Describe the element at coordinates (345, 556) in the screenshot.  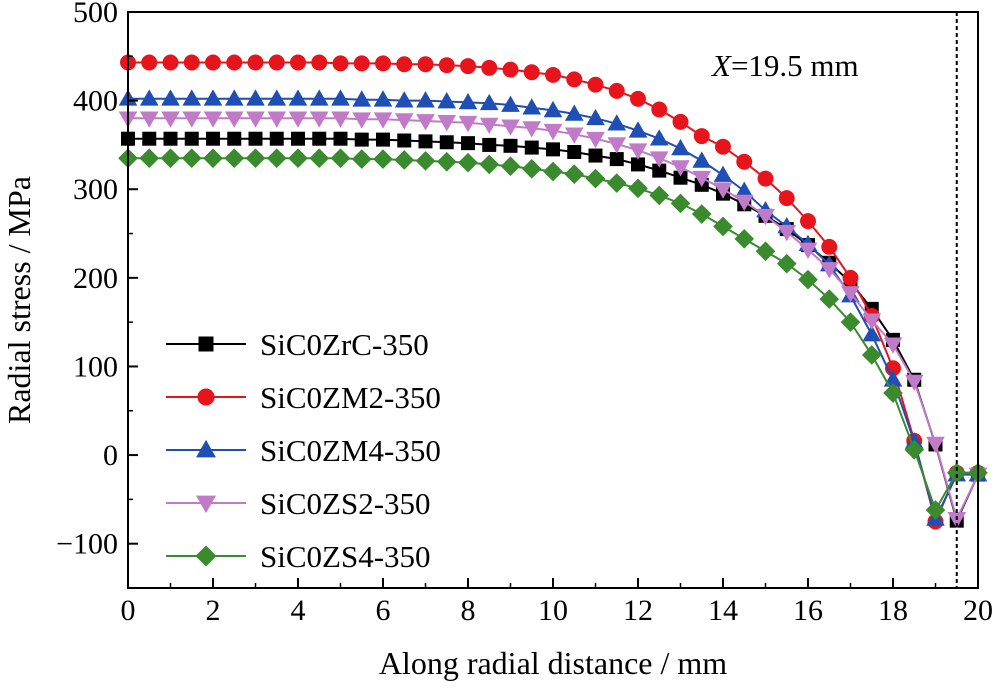
I see `legend-label: SiC0ZS4-350` at that location.